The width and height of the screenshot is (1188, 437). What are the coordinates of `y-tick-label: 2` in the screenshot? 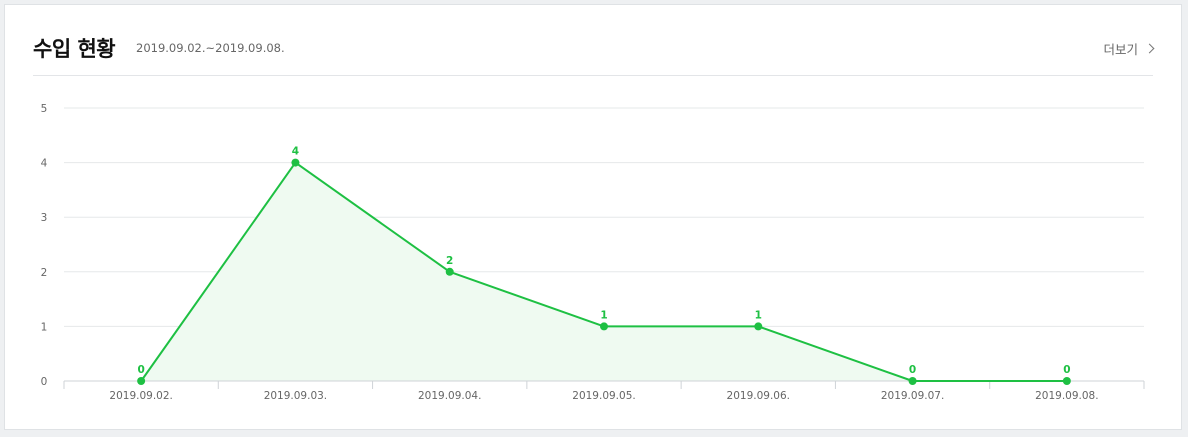 It's located at (44, 273).